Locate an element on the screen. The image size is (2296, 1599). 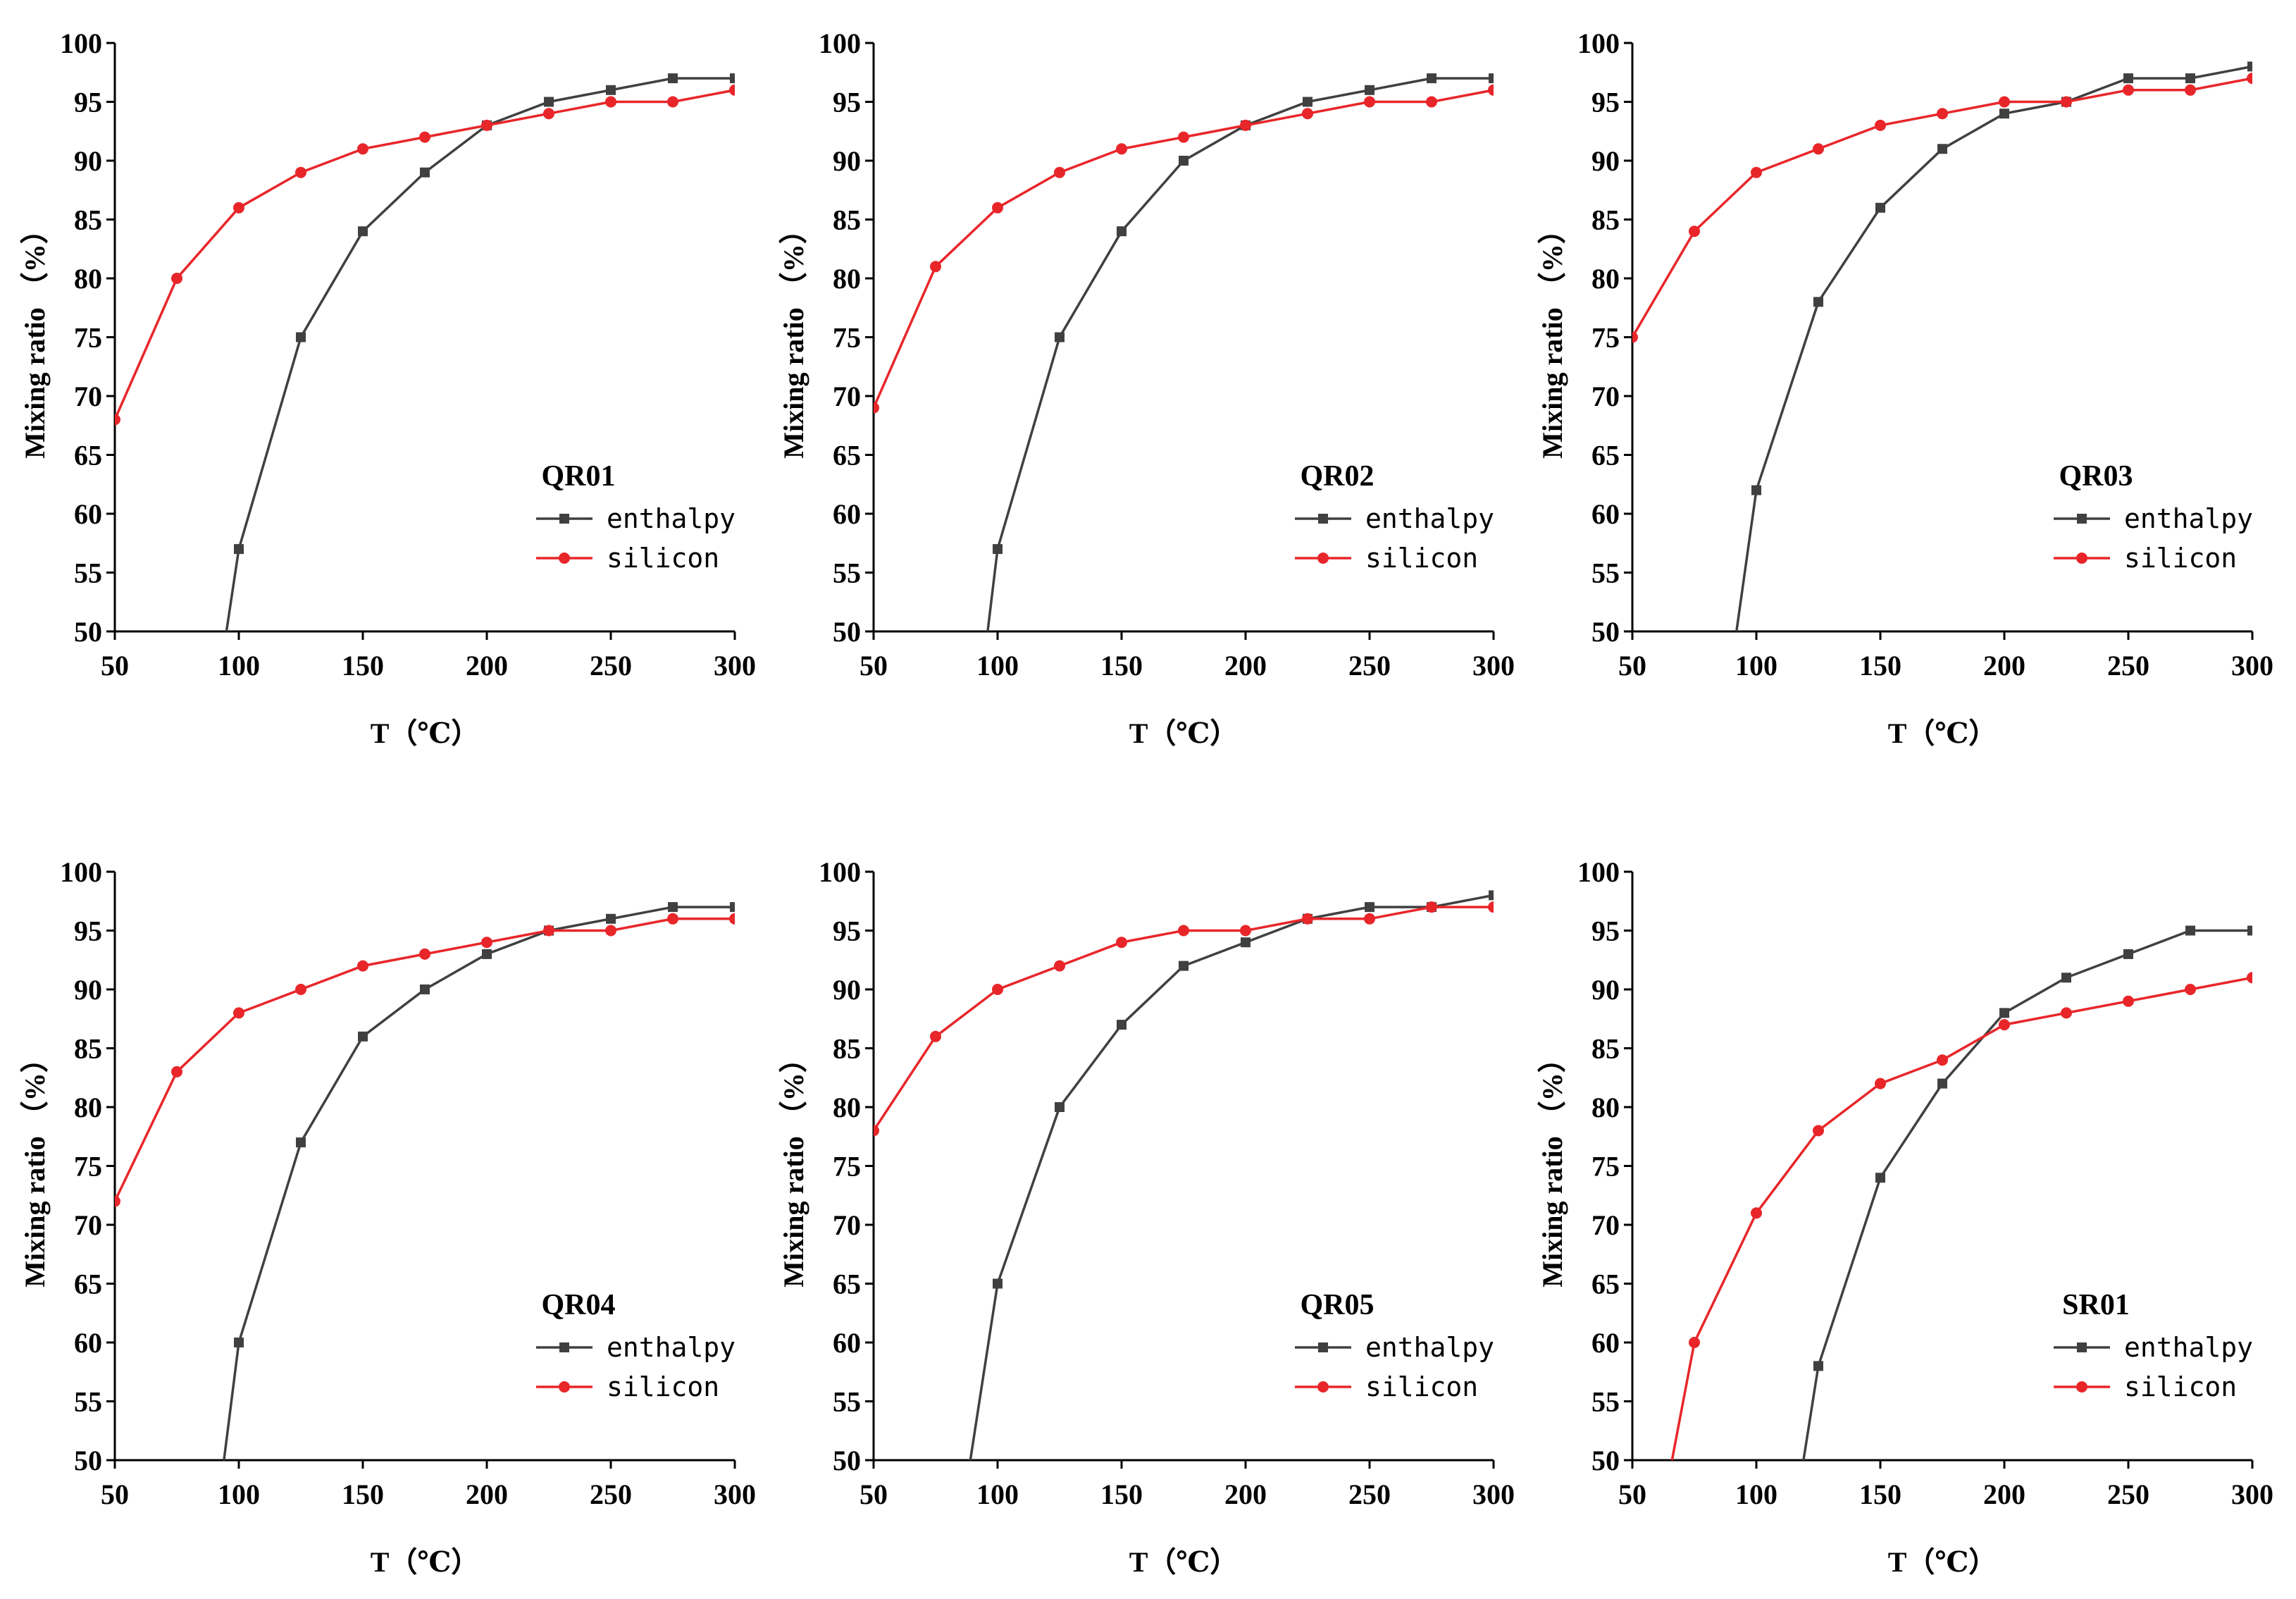
panel-title: QR01 is located at coordinates (579, 477).